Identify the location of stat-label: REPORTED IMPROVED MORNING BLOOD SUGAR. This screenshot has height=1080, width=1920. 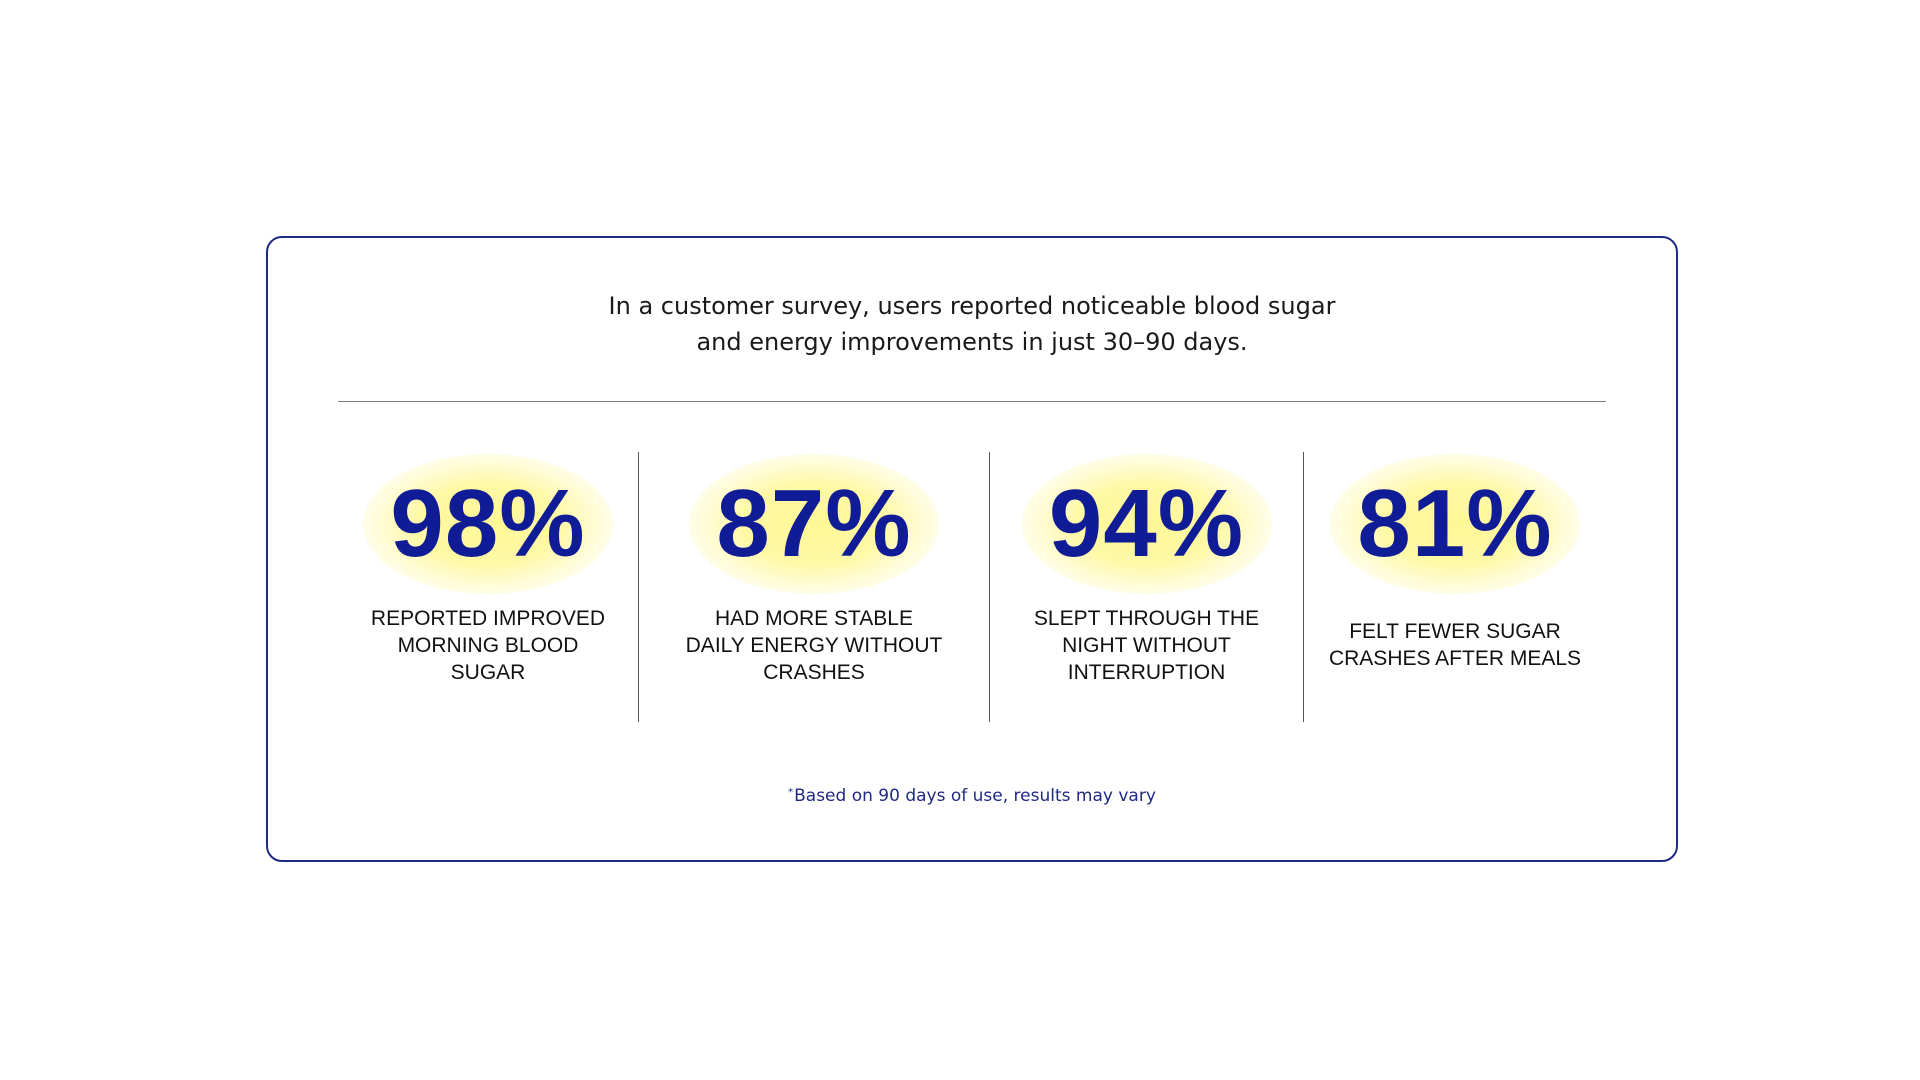
(488, 645).